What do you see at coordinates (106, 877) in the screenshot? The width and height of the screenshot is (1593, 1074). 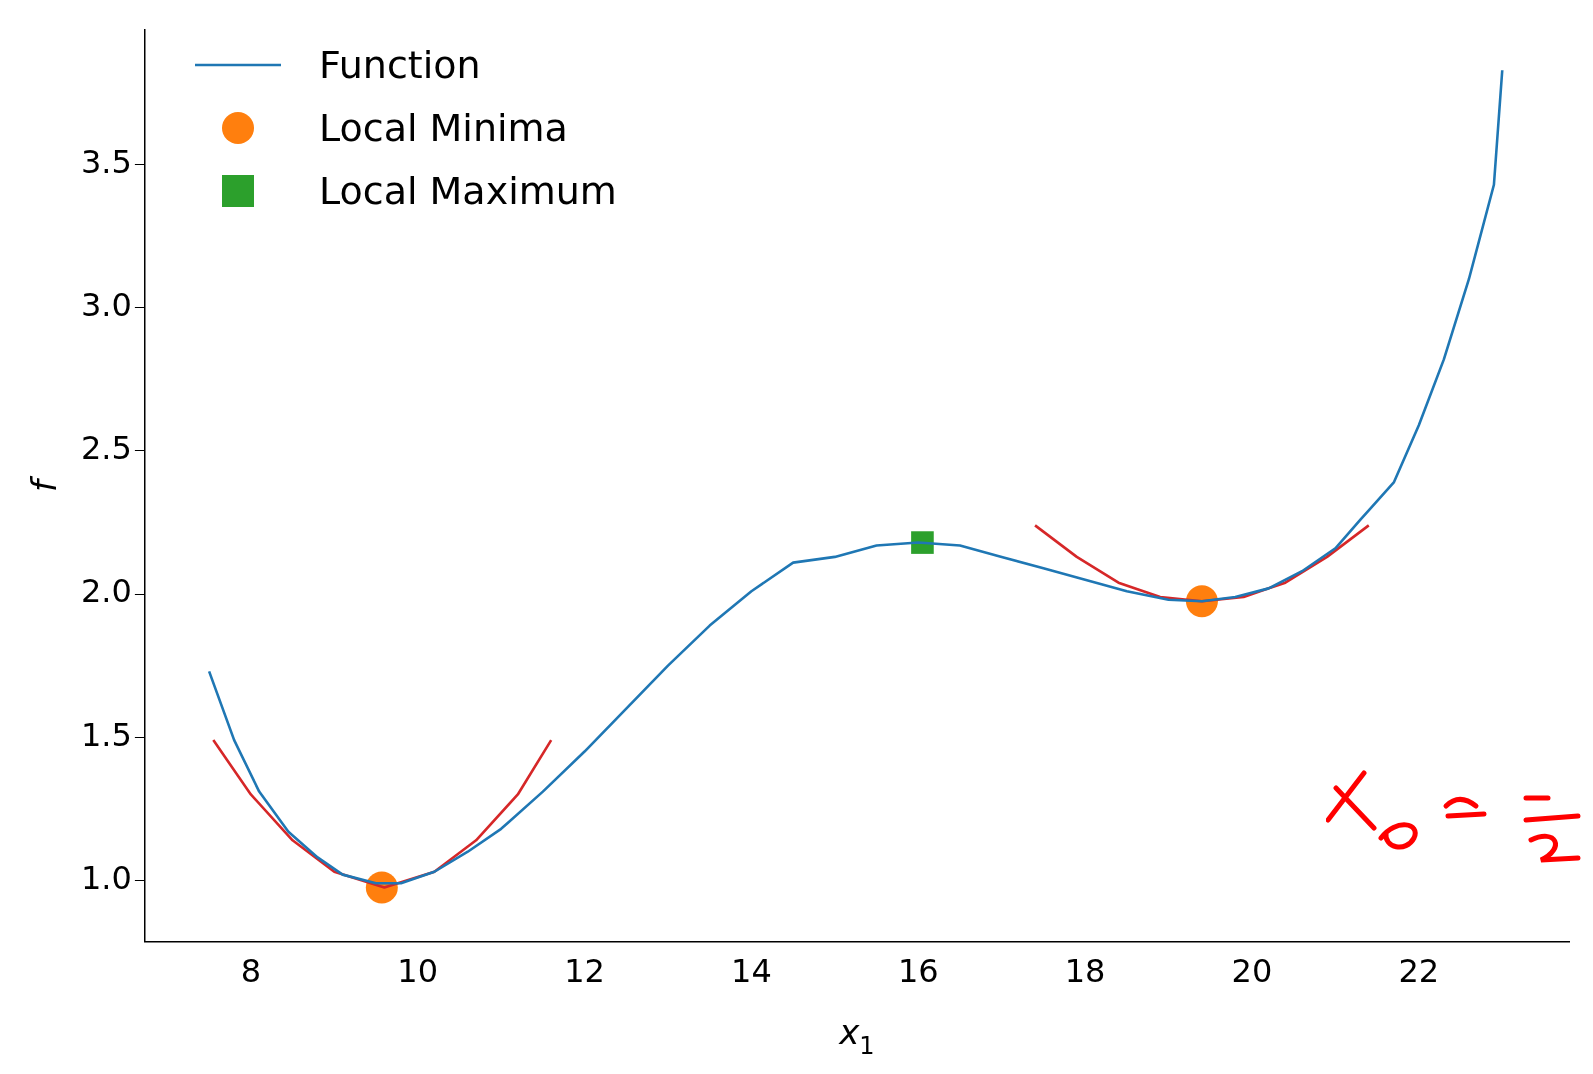 I see `y-tick-label: 1.0` at bounding box center [106, 877].